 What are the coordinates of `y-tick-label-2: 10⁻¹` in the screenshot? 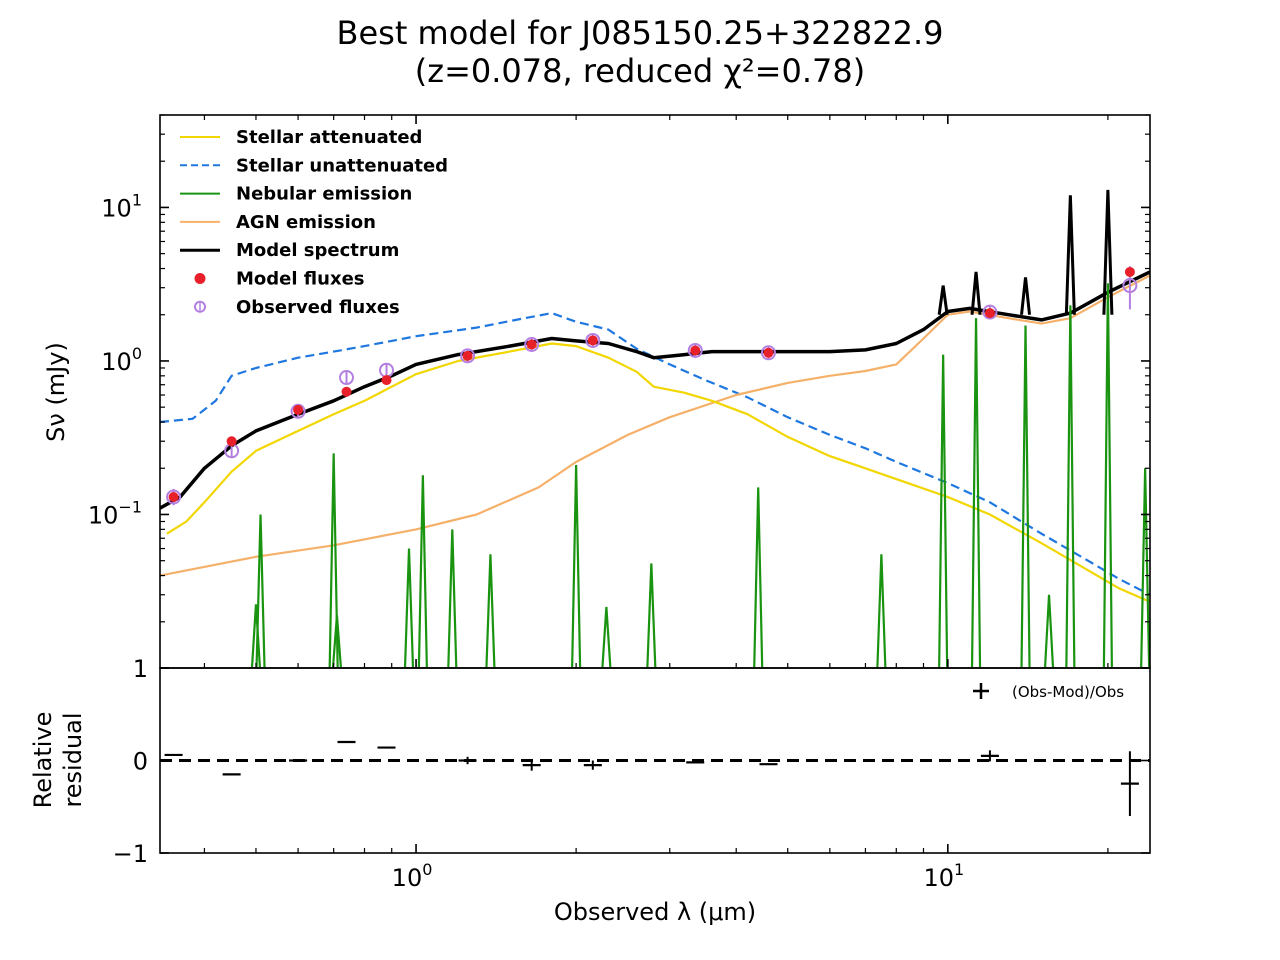 It's located at (115, 513).